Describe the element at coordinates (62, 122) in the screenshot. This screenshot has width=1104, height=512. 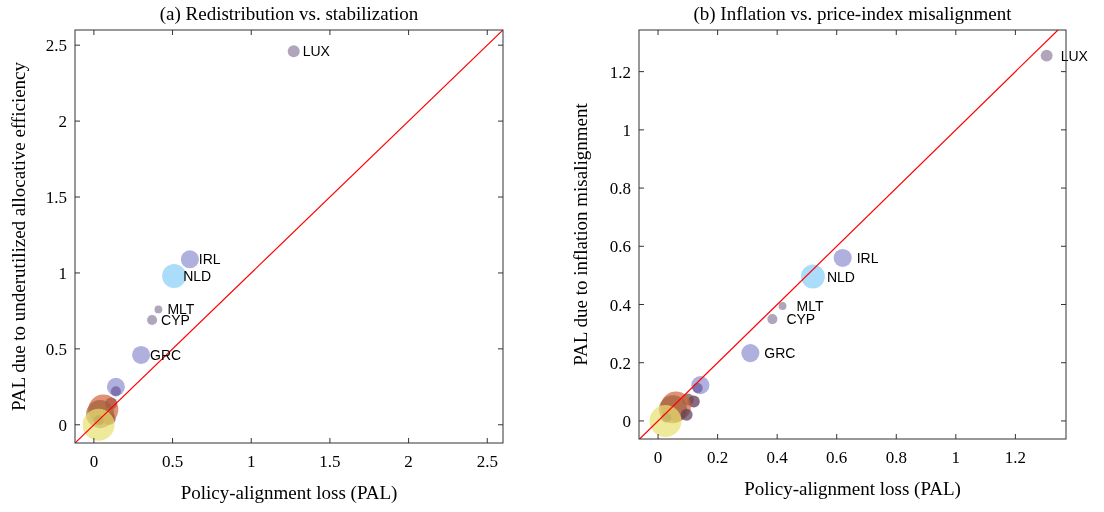
I see `y-tick-label: 2` at that location.